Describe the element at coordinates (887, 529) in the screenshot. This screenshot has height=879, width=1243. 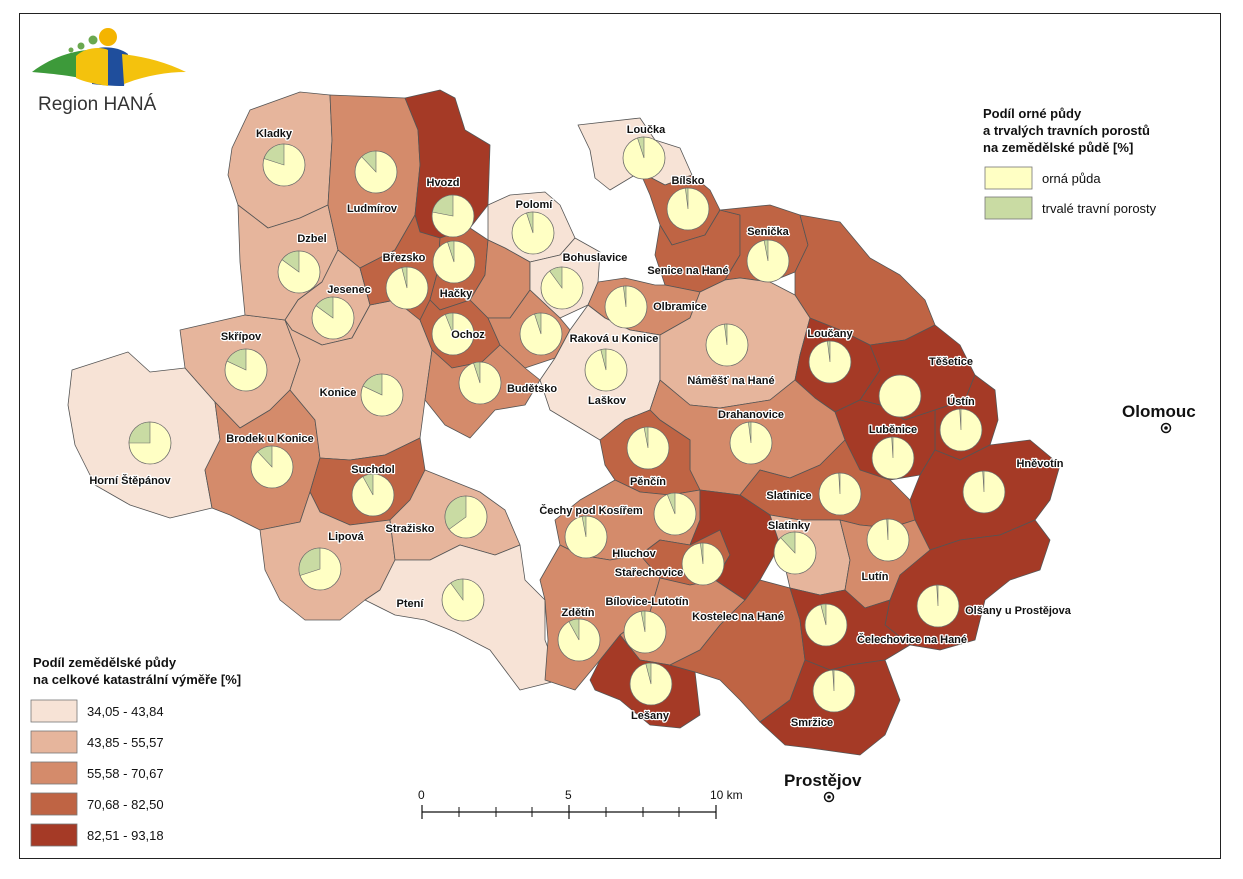
I see `pie-slice-grassland-lutin` at that location.